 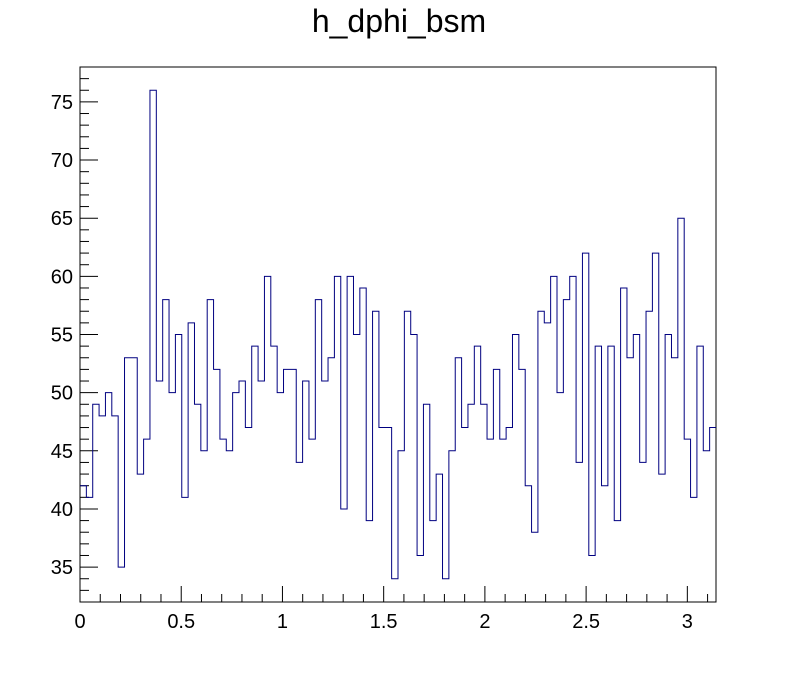 I want to click on x-tick-label: 0, so click(x=79, y=622).